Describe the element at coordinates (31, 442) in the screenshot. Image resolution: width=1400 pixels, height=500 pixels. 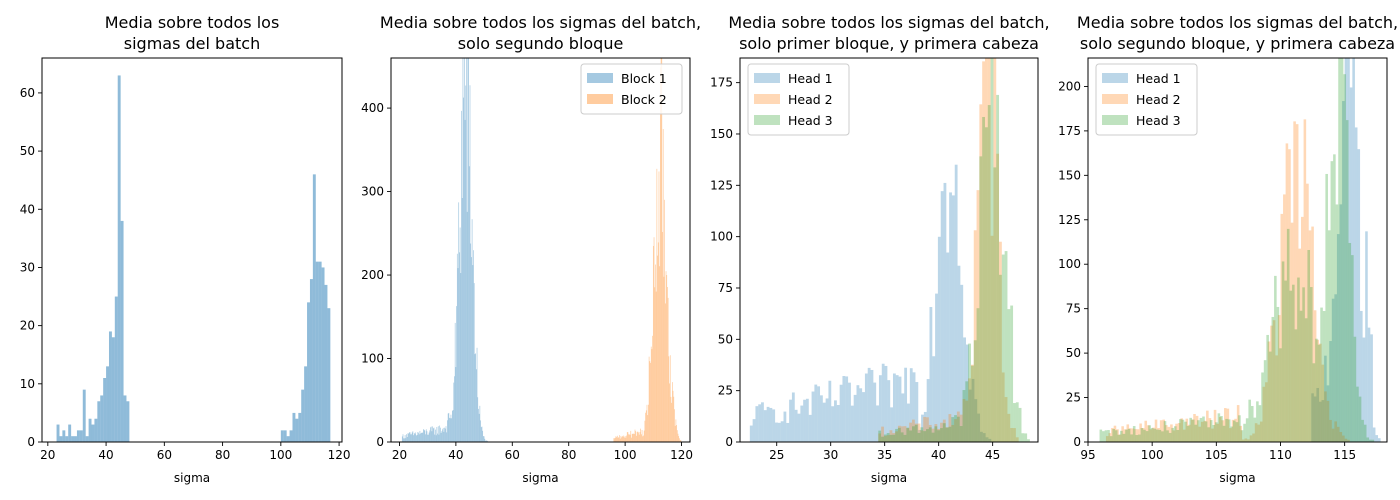
I see `y-tick-label: 0` at that location.